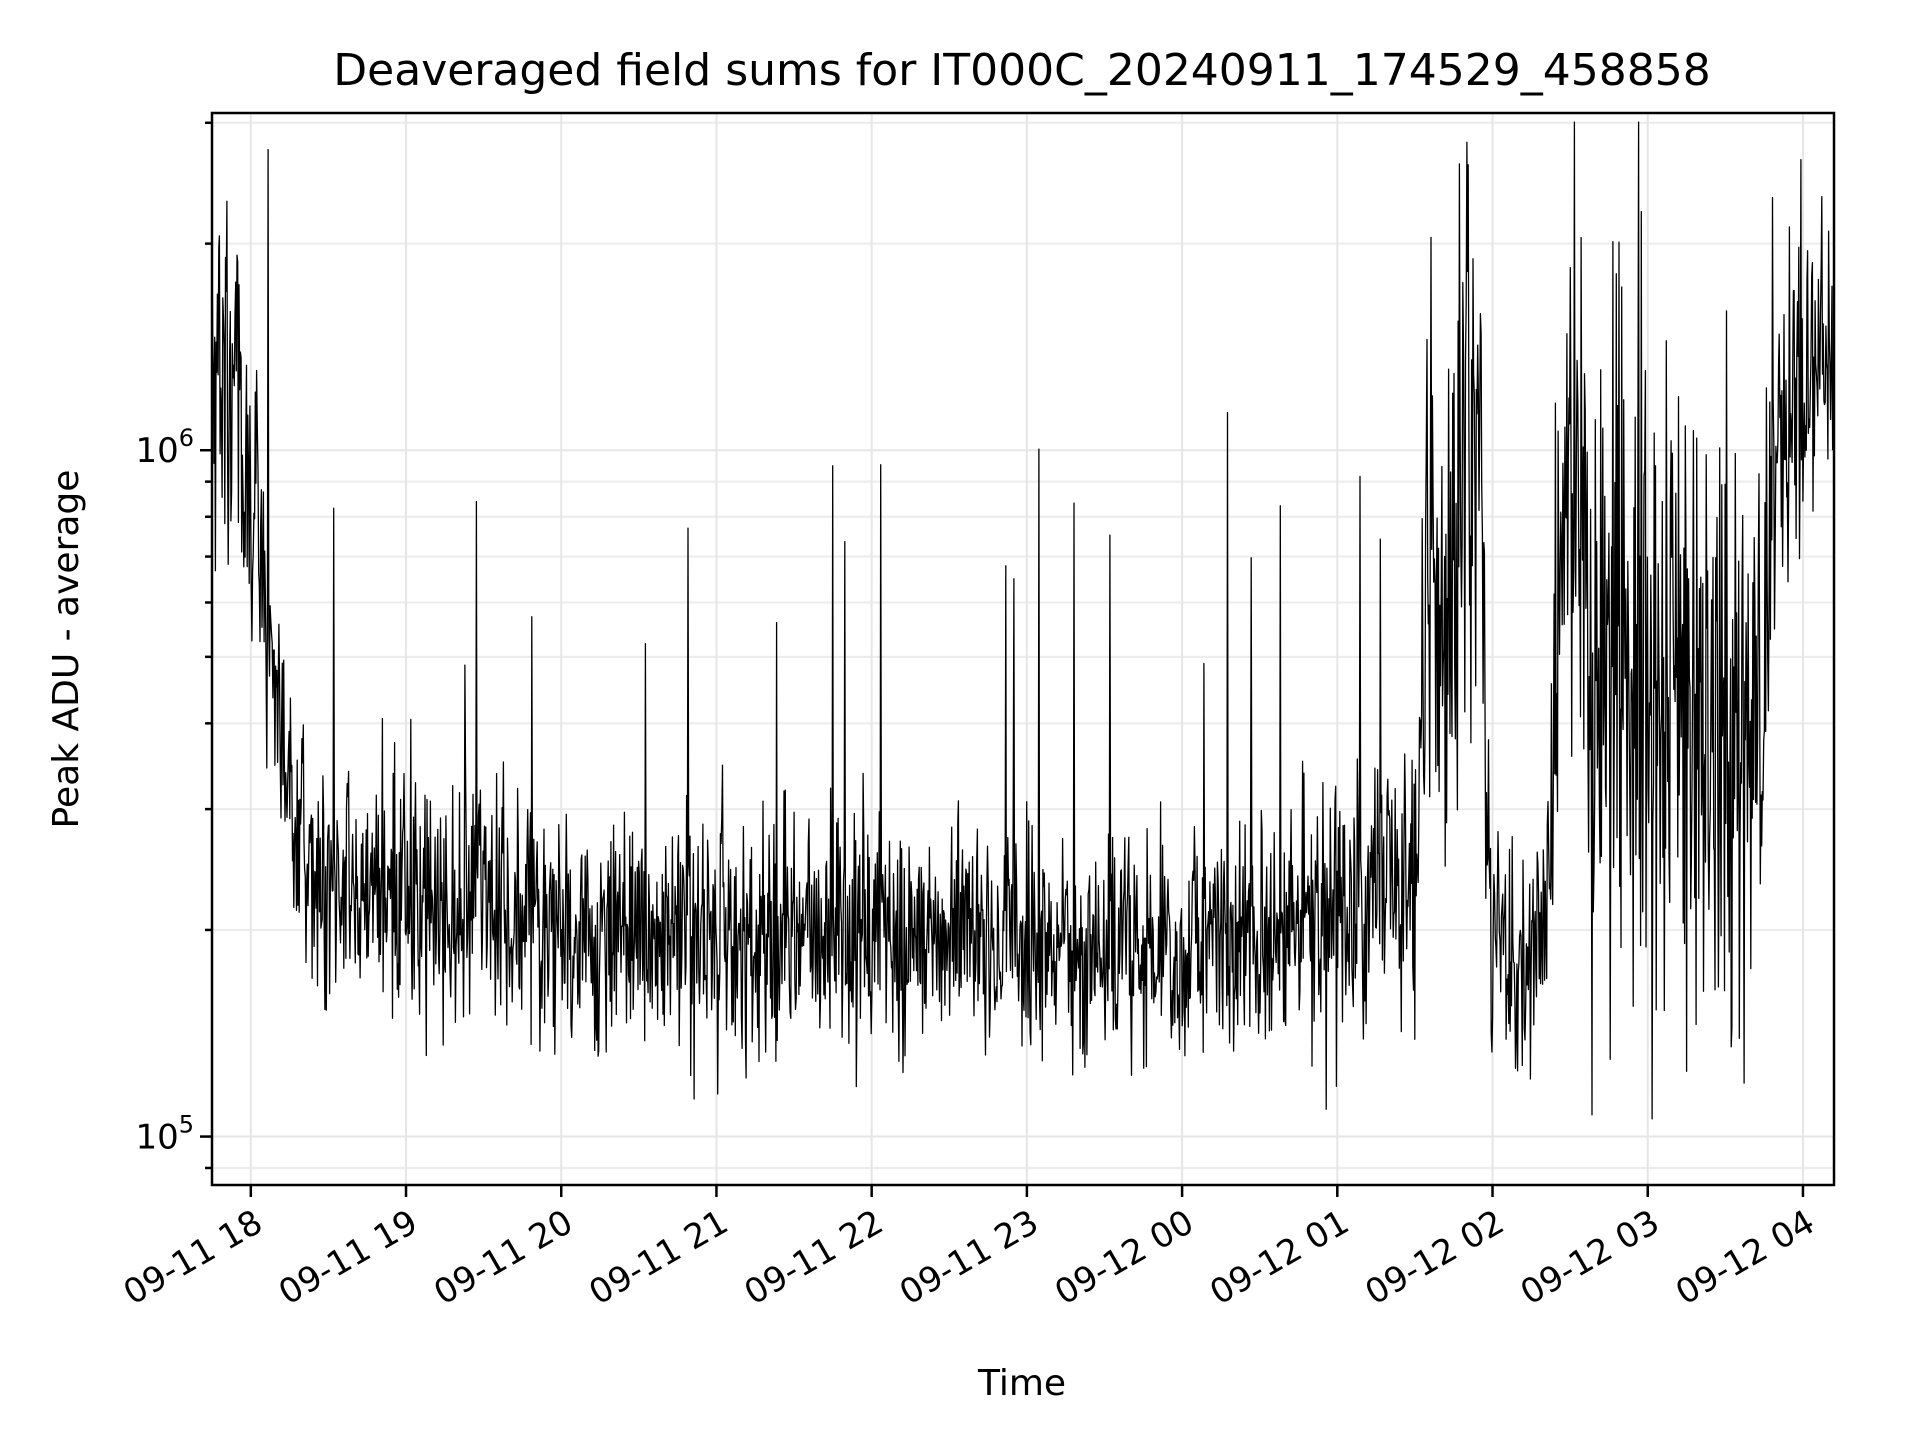 The width and height of the screenshot is (1920, 1440). I want to click on y-tick-label: 10⁶, so click(164, 447).